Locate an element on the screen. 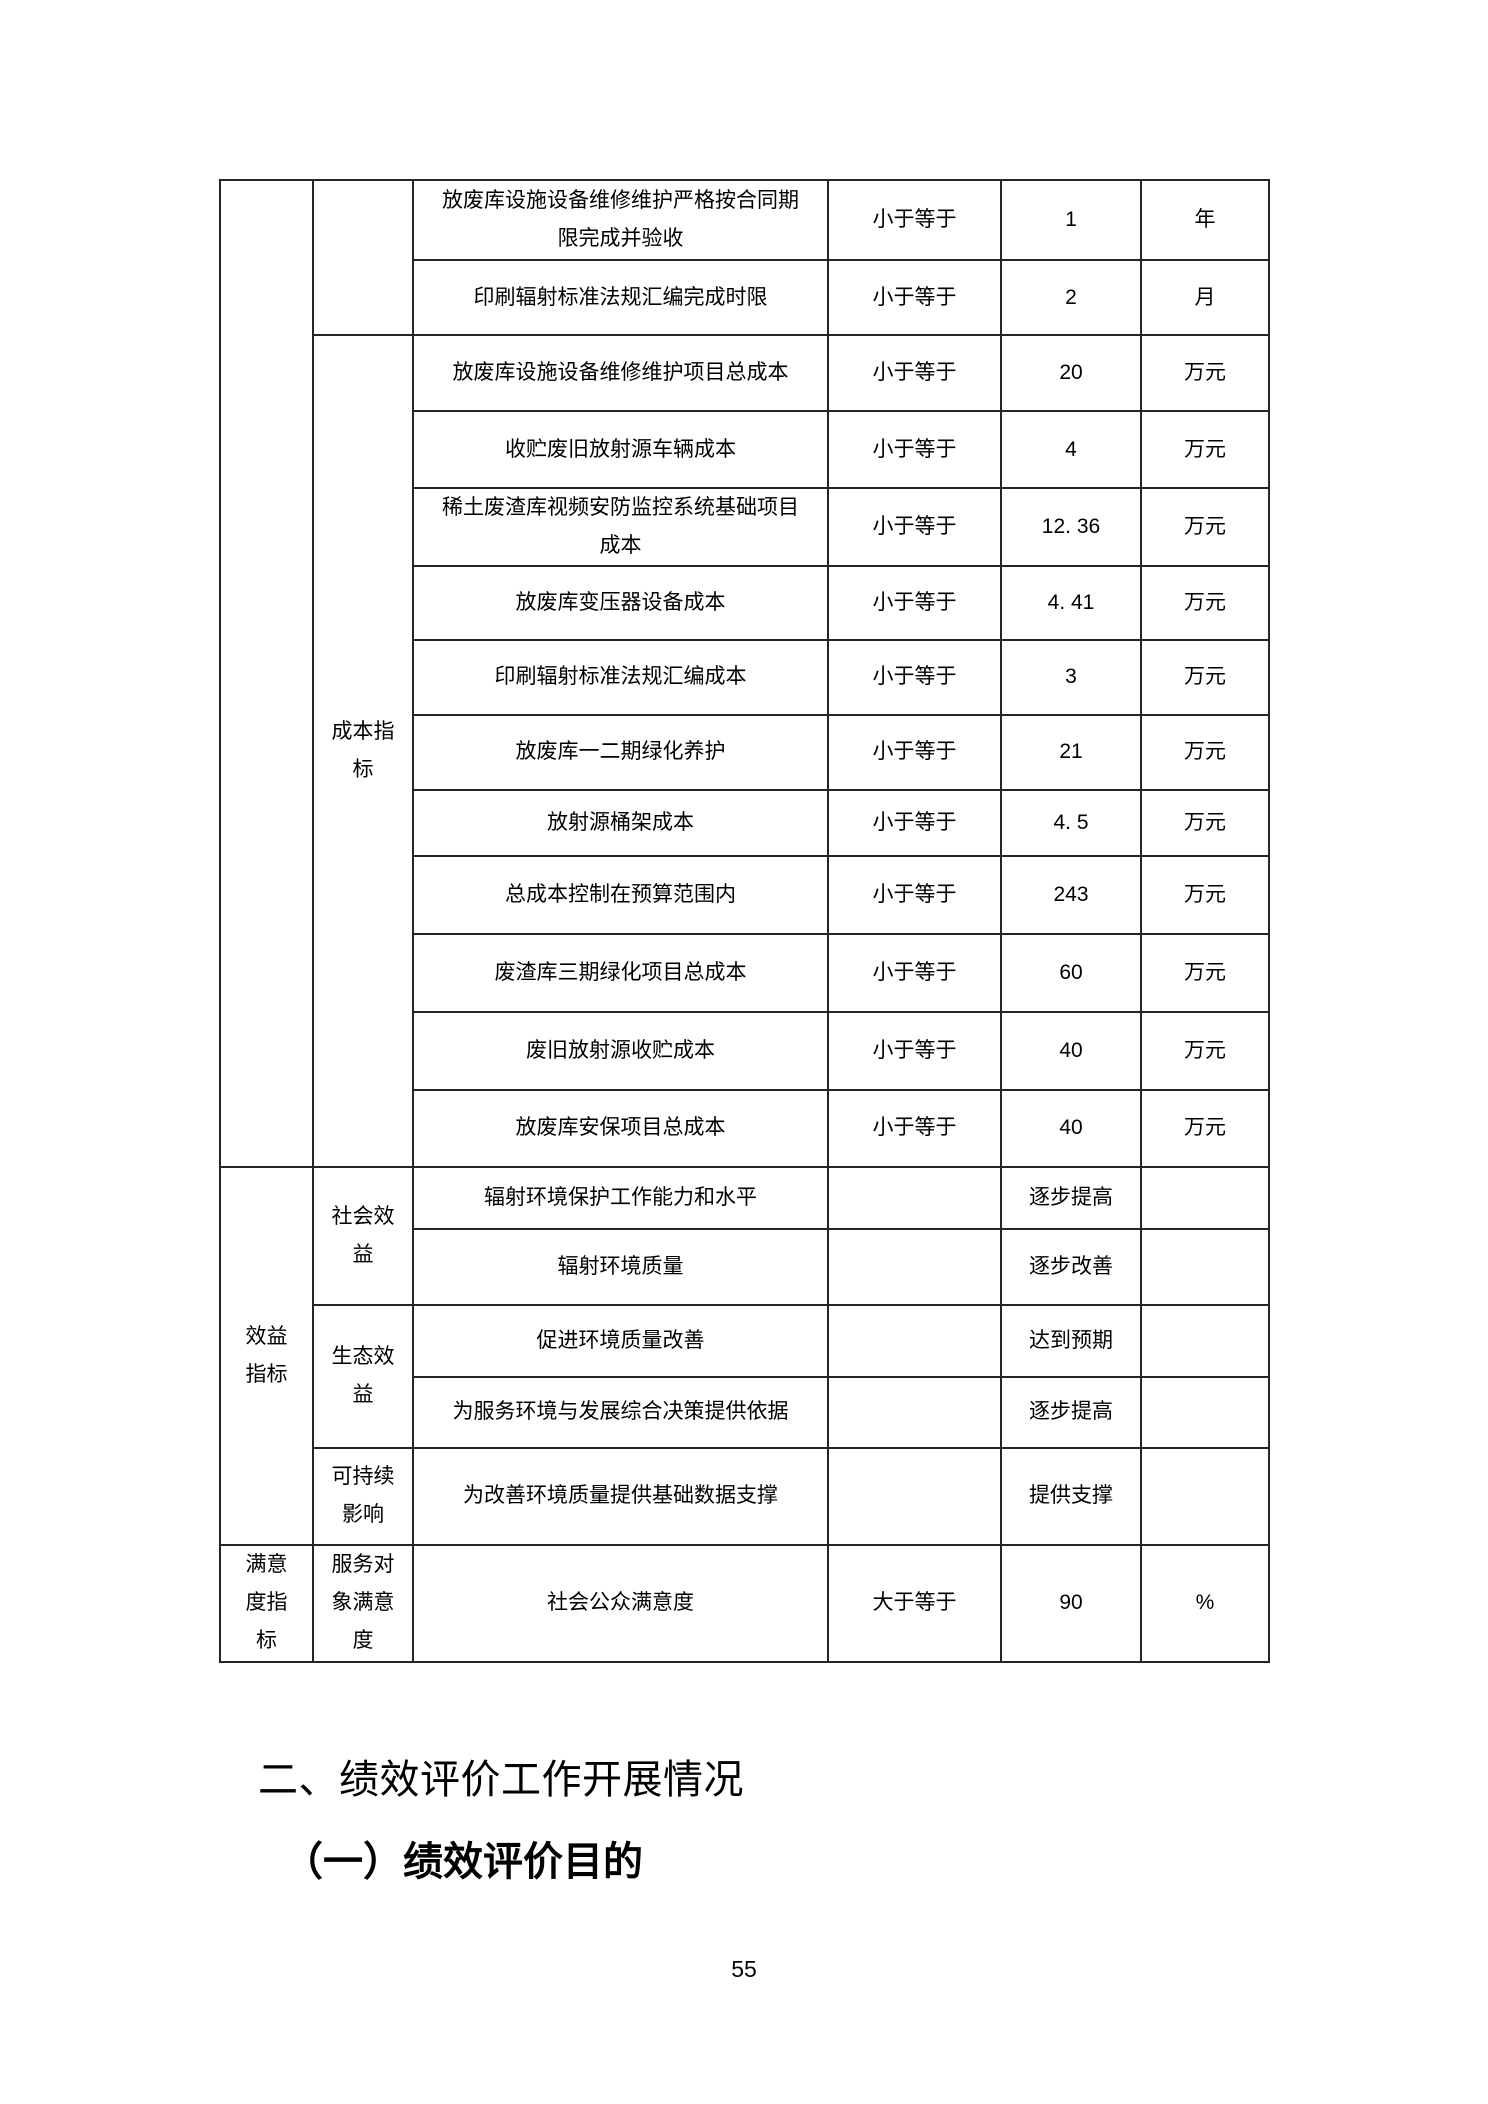 Image resolution: width=1488 pixels, height=2104 pixels. section-heading: 二、绩效评价工作开展情况 is located at coordinates (501, 1780).